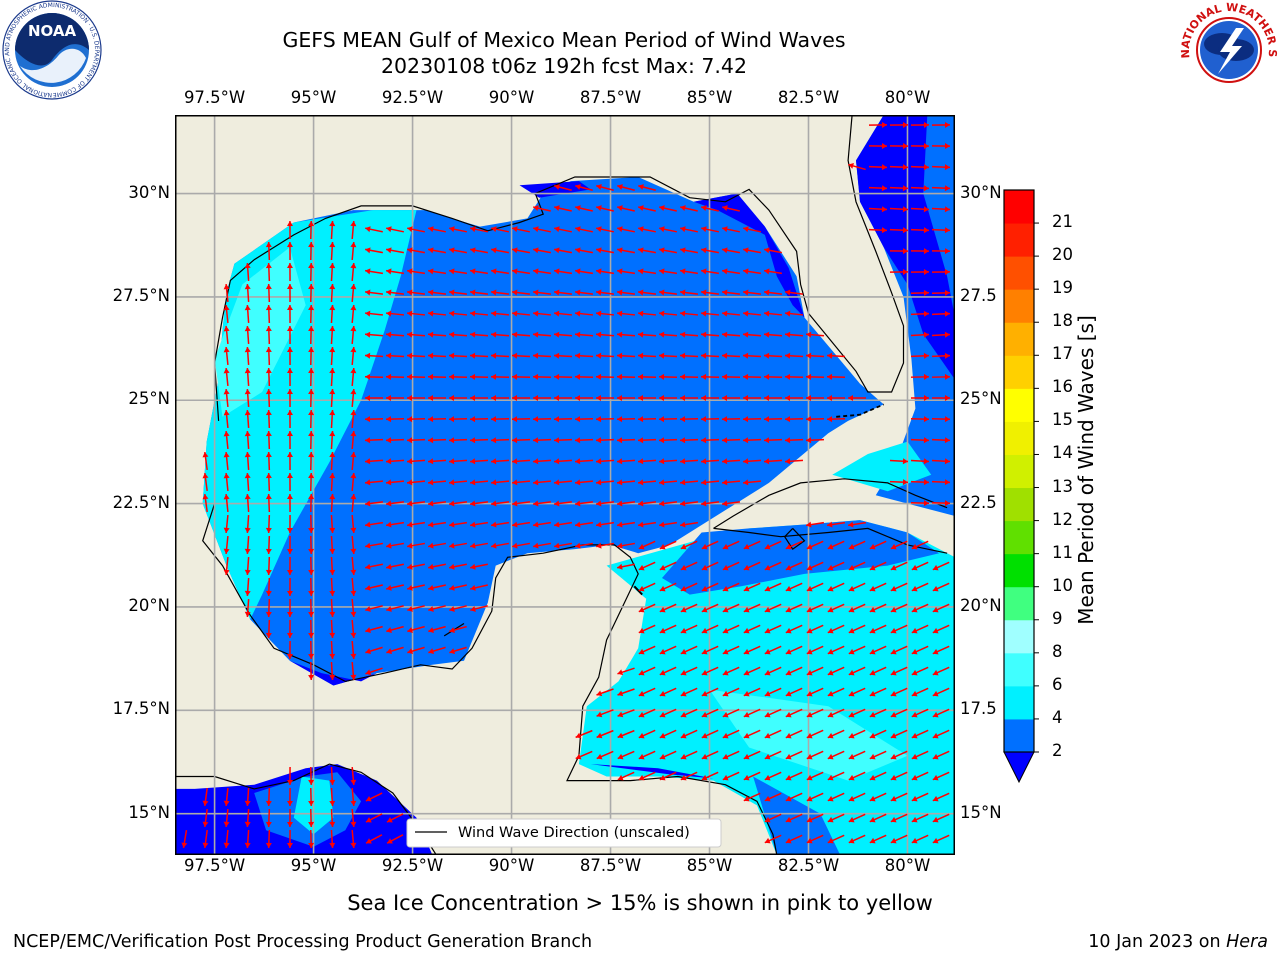 This screenshot has height=960, width=1280. I want to click on lon-label-bottom: 82.5°W, so click(808, 865).